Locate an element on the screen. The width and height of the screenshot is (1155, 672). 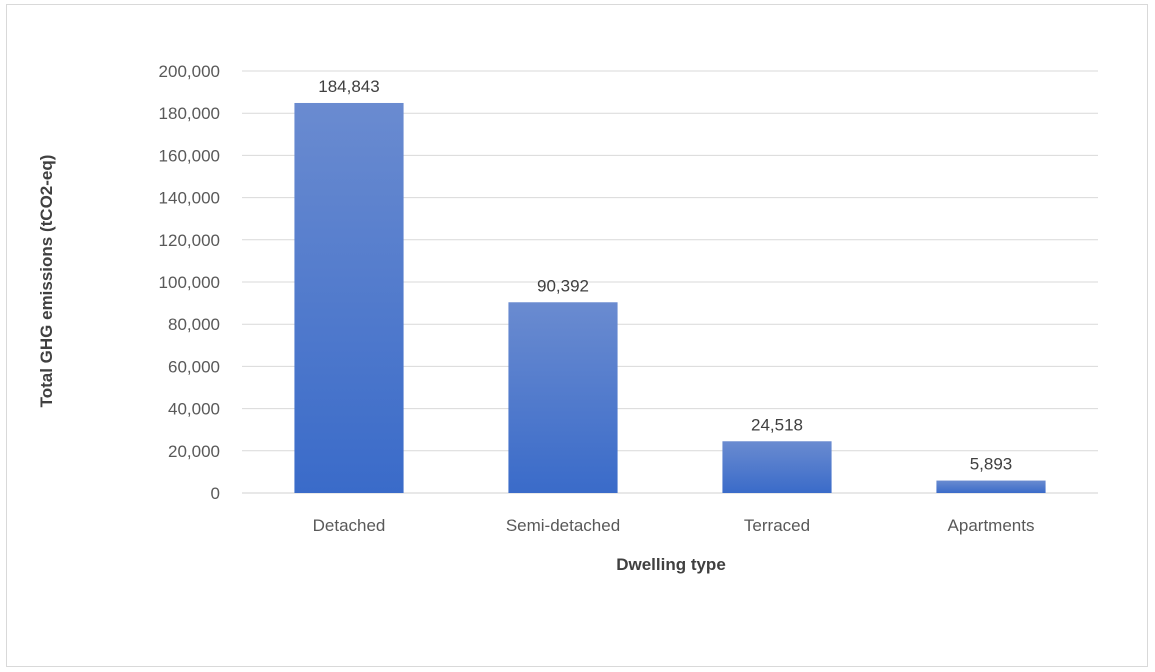
x-tick-label: Semi-detached is located at coordinates (563, 525).